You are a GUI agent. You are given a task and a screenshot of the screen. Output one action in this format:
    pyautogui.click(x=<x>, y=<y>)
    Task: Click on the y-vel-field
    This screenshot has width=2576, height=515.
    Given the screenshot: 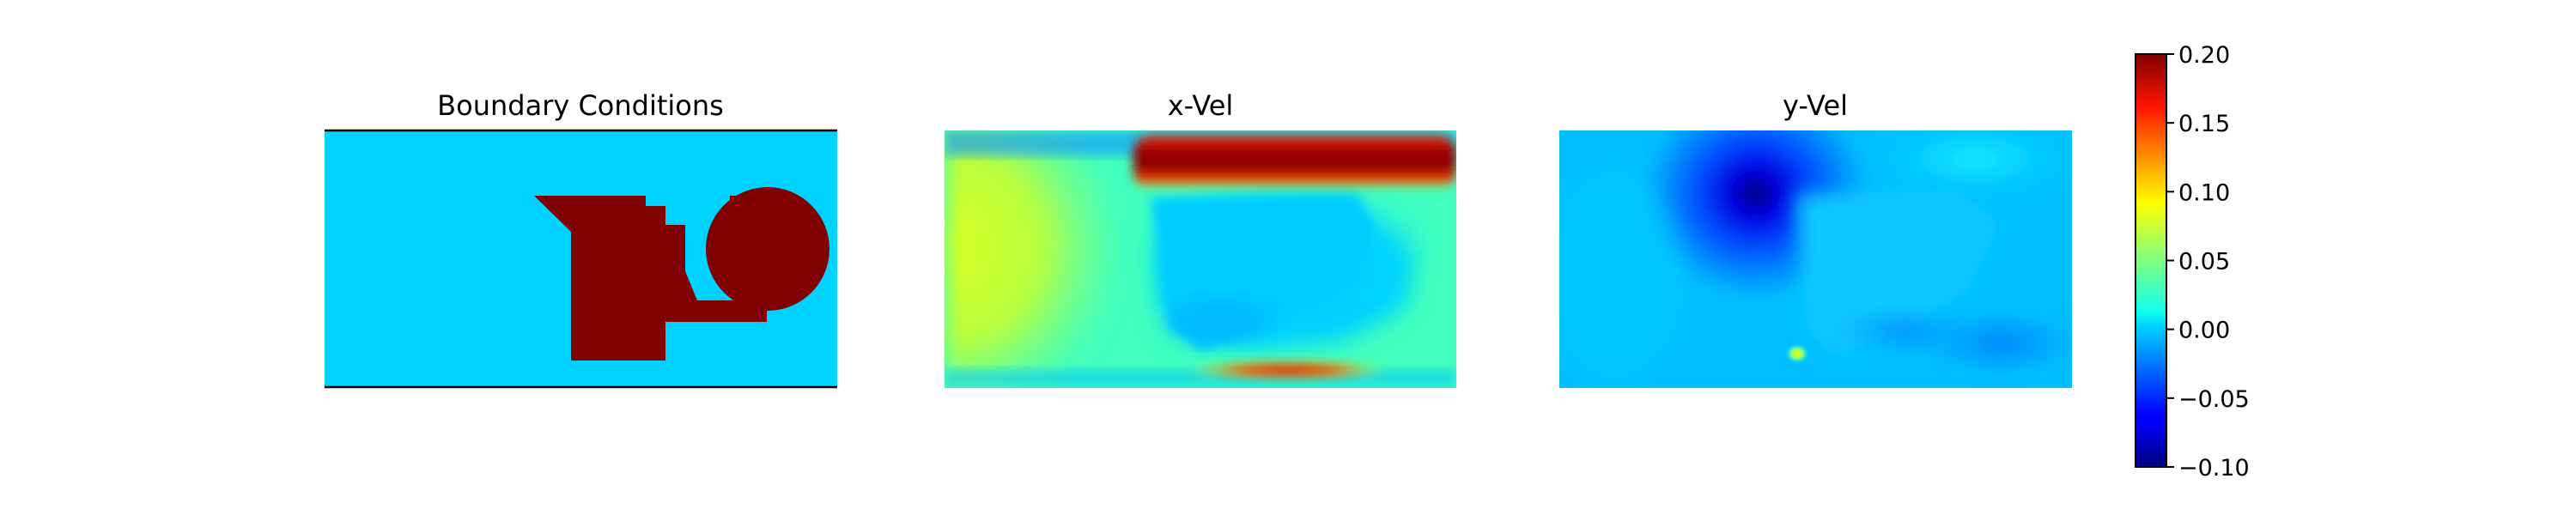 What is the action you would take?
    pyautogui.click(x=1815, y=259)
    